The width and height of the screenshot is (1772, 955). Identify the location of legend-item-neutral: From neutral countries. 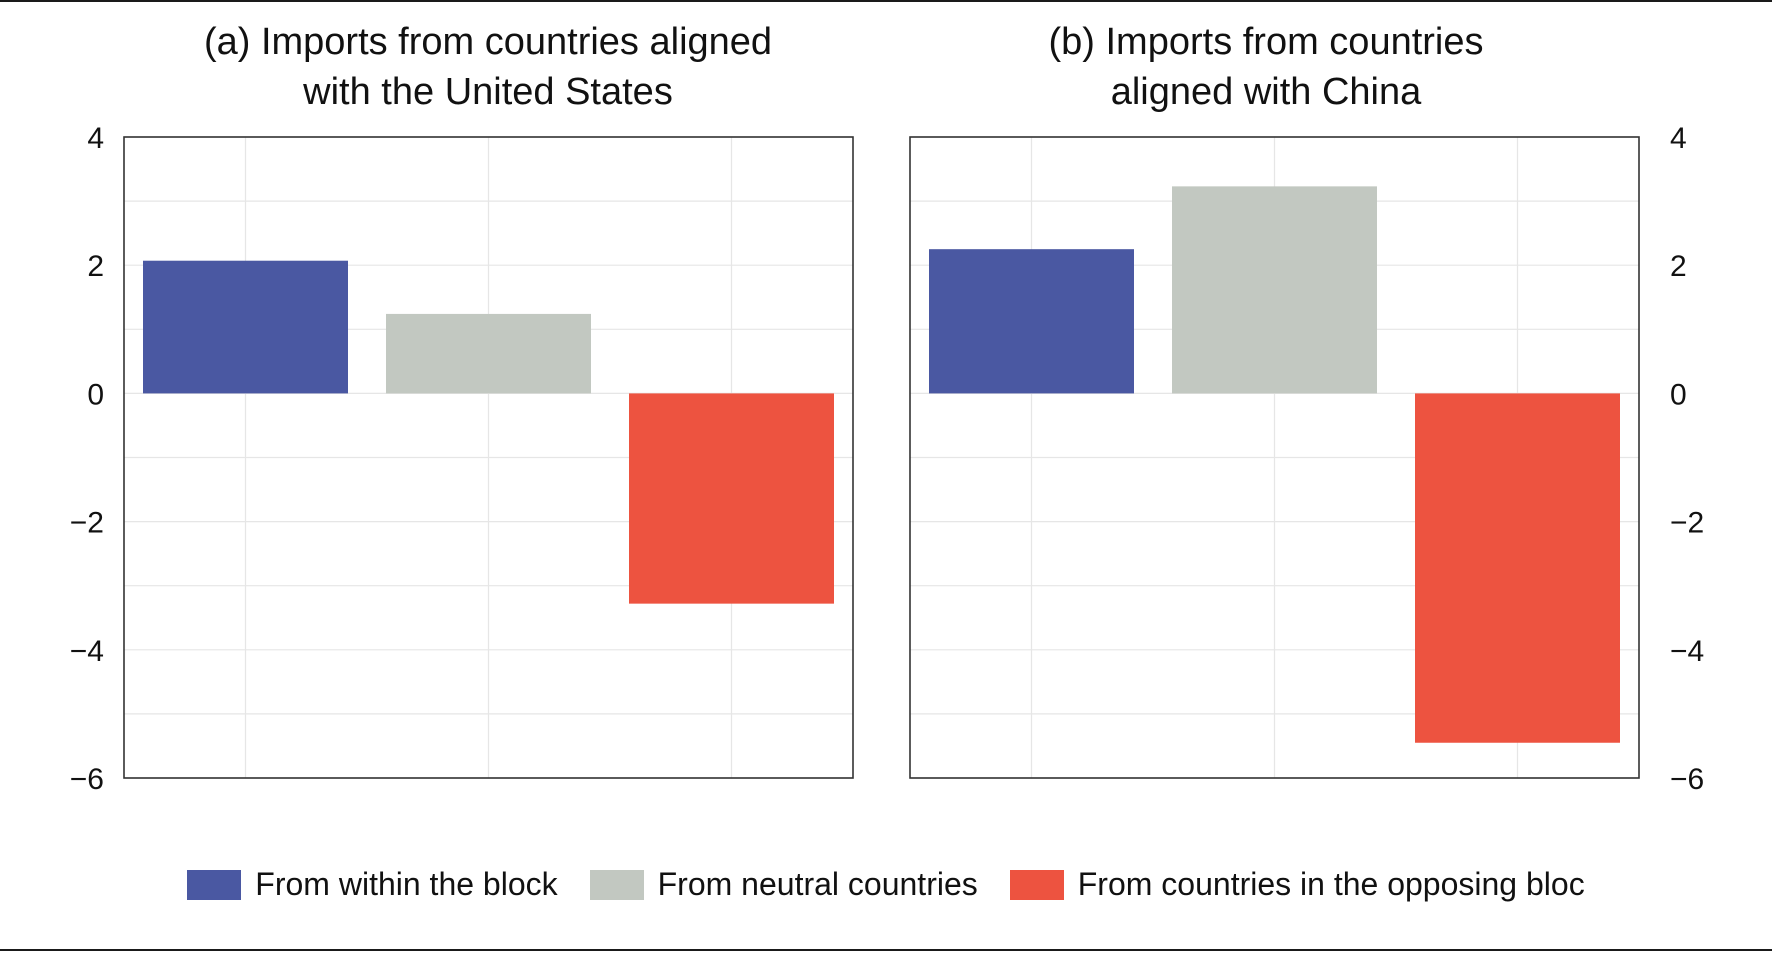
(783, 884).